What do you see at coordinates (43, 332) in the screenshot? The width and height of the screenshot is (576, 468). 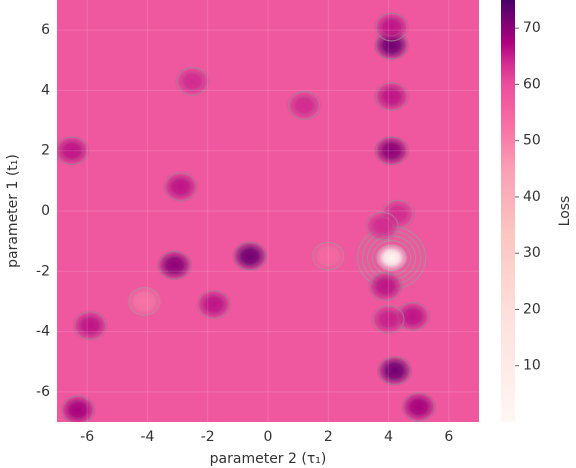 I see `y-tick-label: -4` at bounding box center [43, 332].